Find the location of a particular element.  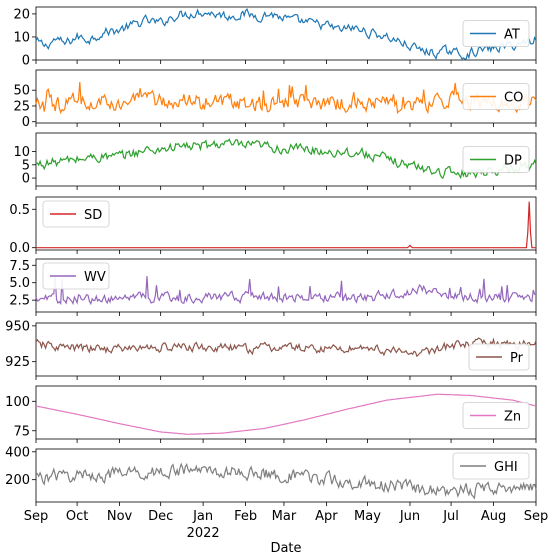

panel-CO-ytick-label: 50 is located at coordinates (21, 91).